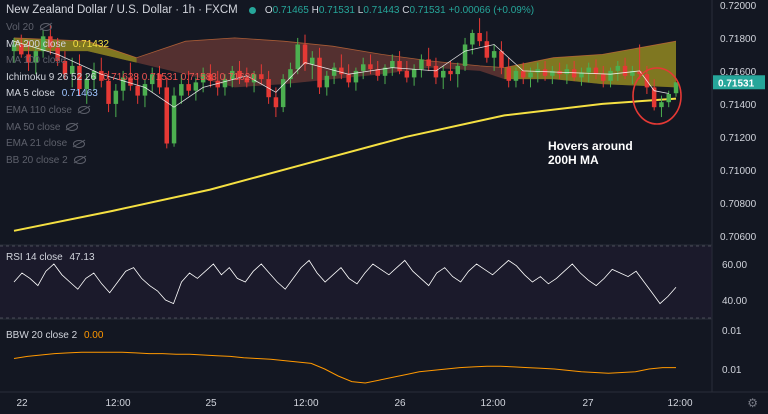 The height and width of the screenshot is (414, 768). I want to click on legend-value: 0.71628 0.71531 0.71583 0.71620, so click(178, 77).